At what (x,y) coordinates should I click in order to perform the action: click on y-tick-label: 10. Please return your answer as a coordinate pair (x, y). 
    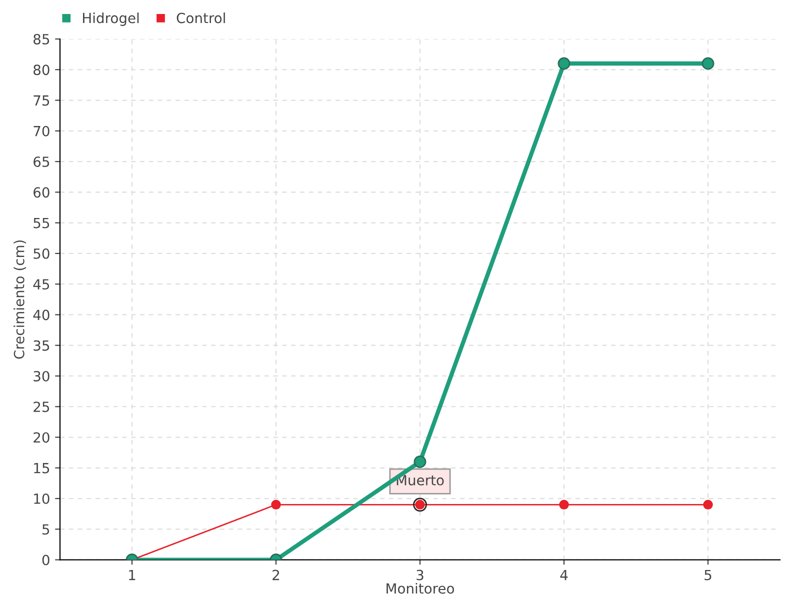
    Looking at the image, I should click on (42, 499).